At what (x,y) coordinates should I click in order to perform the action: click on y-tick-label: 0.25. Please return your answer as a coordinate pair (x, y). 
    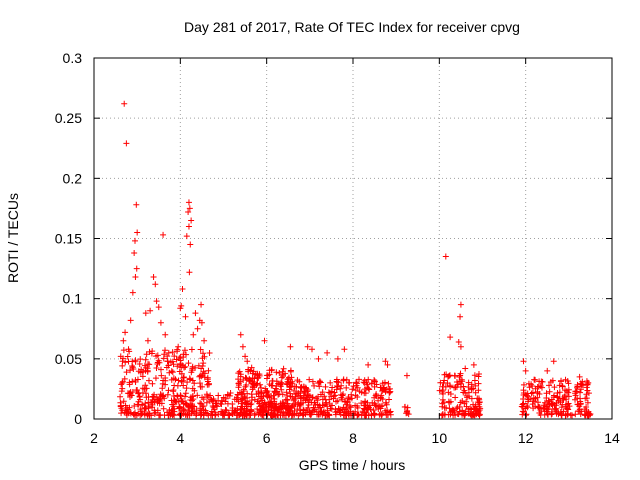
    Looking at the image, I should click on (68, 118).